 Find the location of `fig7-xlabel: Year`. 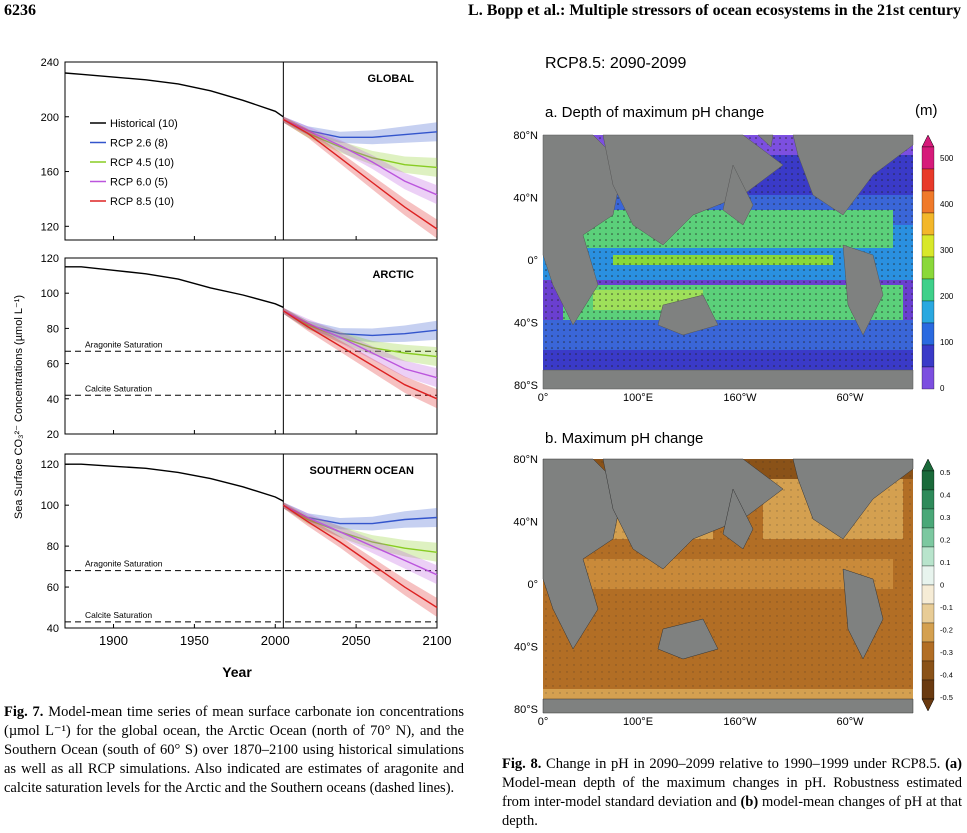

fig7-xlabel: Year is located at coordinates (237, 672).